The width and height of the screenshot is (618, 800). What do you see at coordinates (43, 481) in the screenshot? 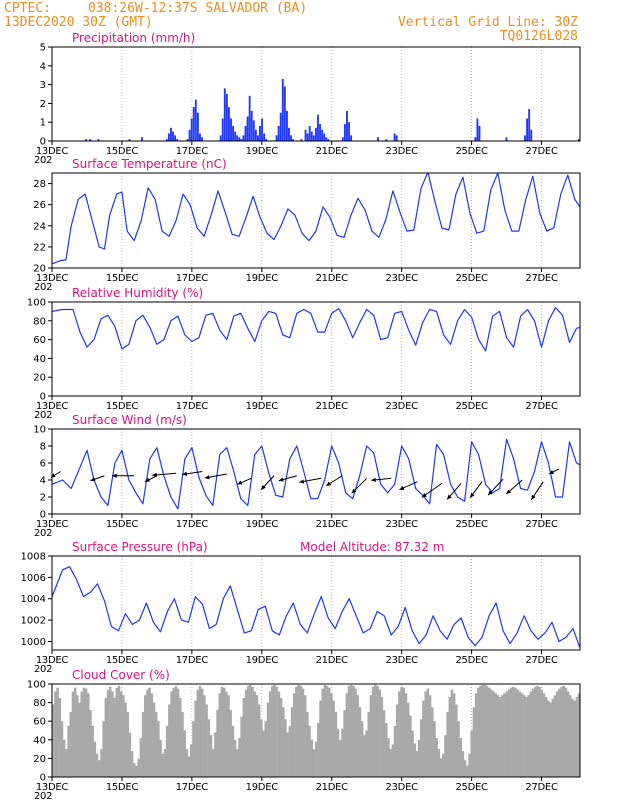
I see `y-tick-label: 4` at bounding box center [43, 481].